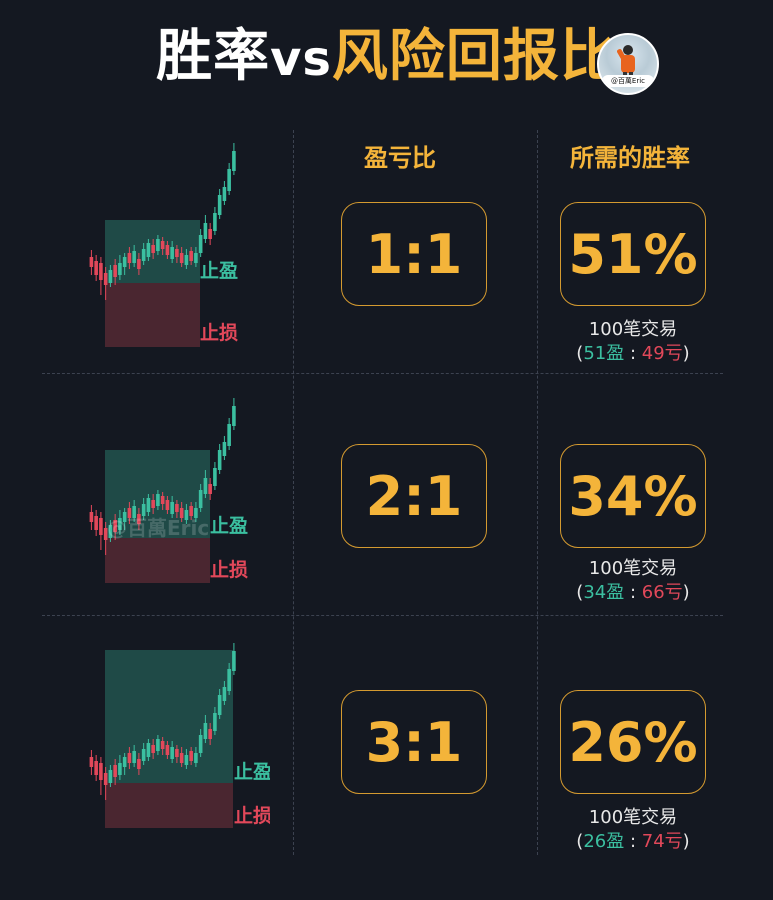 This screenshot has height=900, width=773. Describe the element at coordinates (252, 816) in the screenshot. I see `stop-loss-label-3: 止损` at that location.